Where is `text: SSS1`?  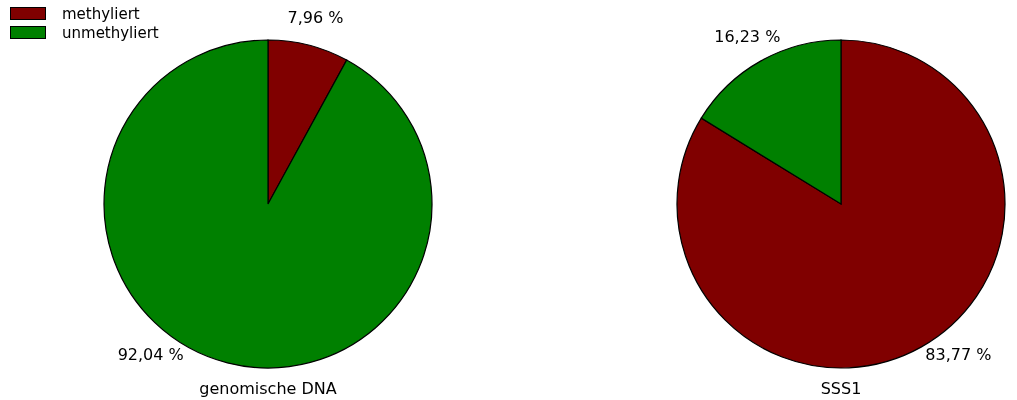 text: SSS1 is located at coordinates (841, 388).